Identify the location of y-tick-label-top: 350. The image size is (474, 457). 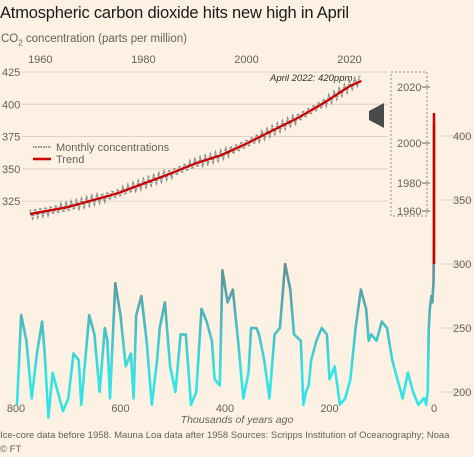
(11, 170).